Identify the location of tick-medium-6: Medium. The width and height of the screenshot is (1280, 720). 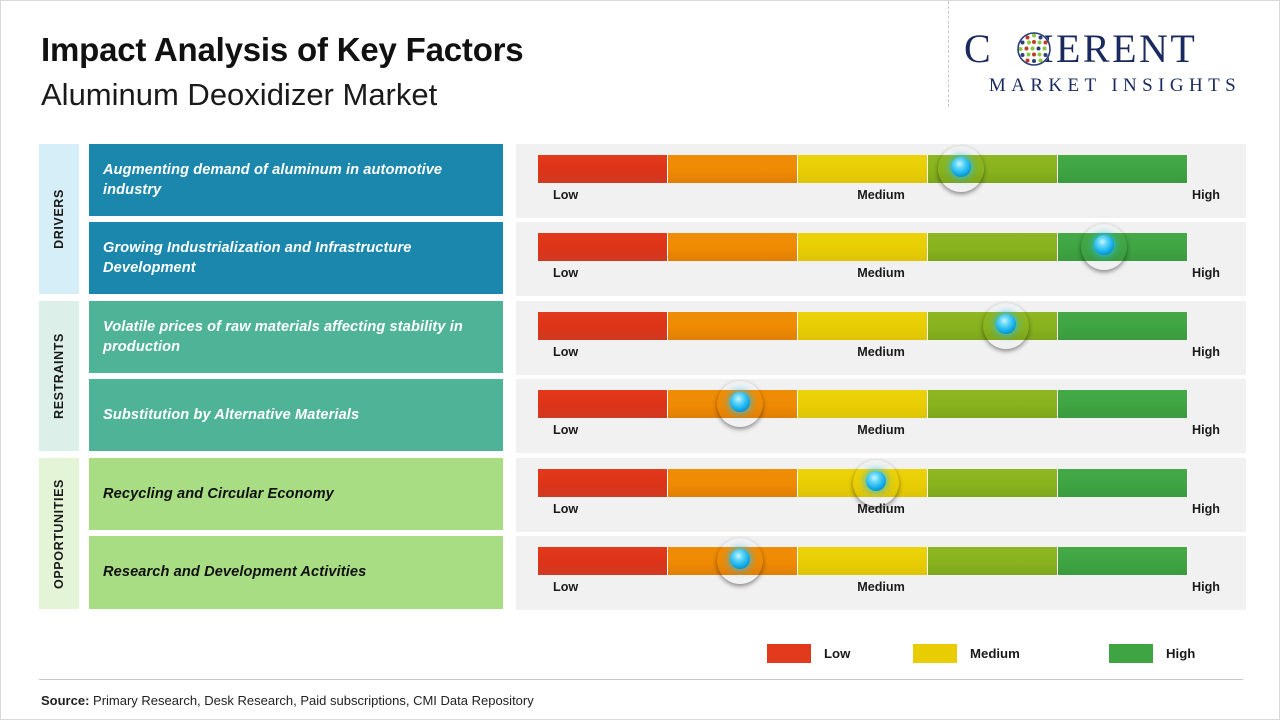
(881, 587).